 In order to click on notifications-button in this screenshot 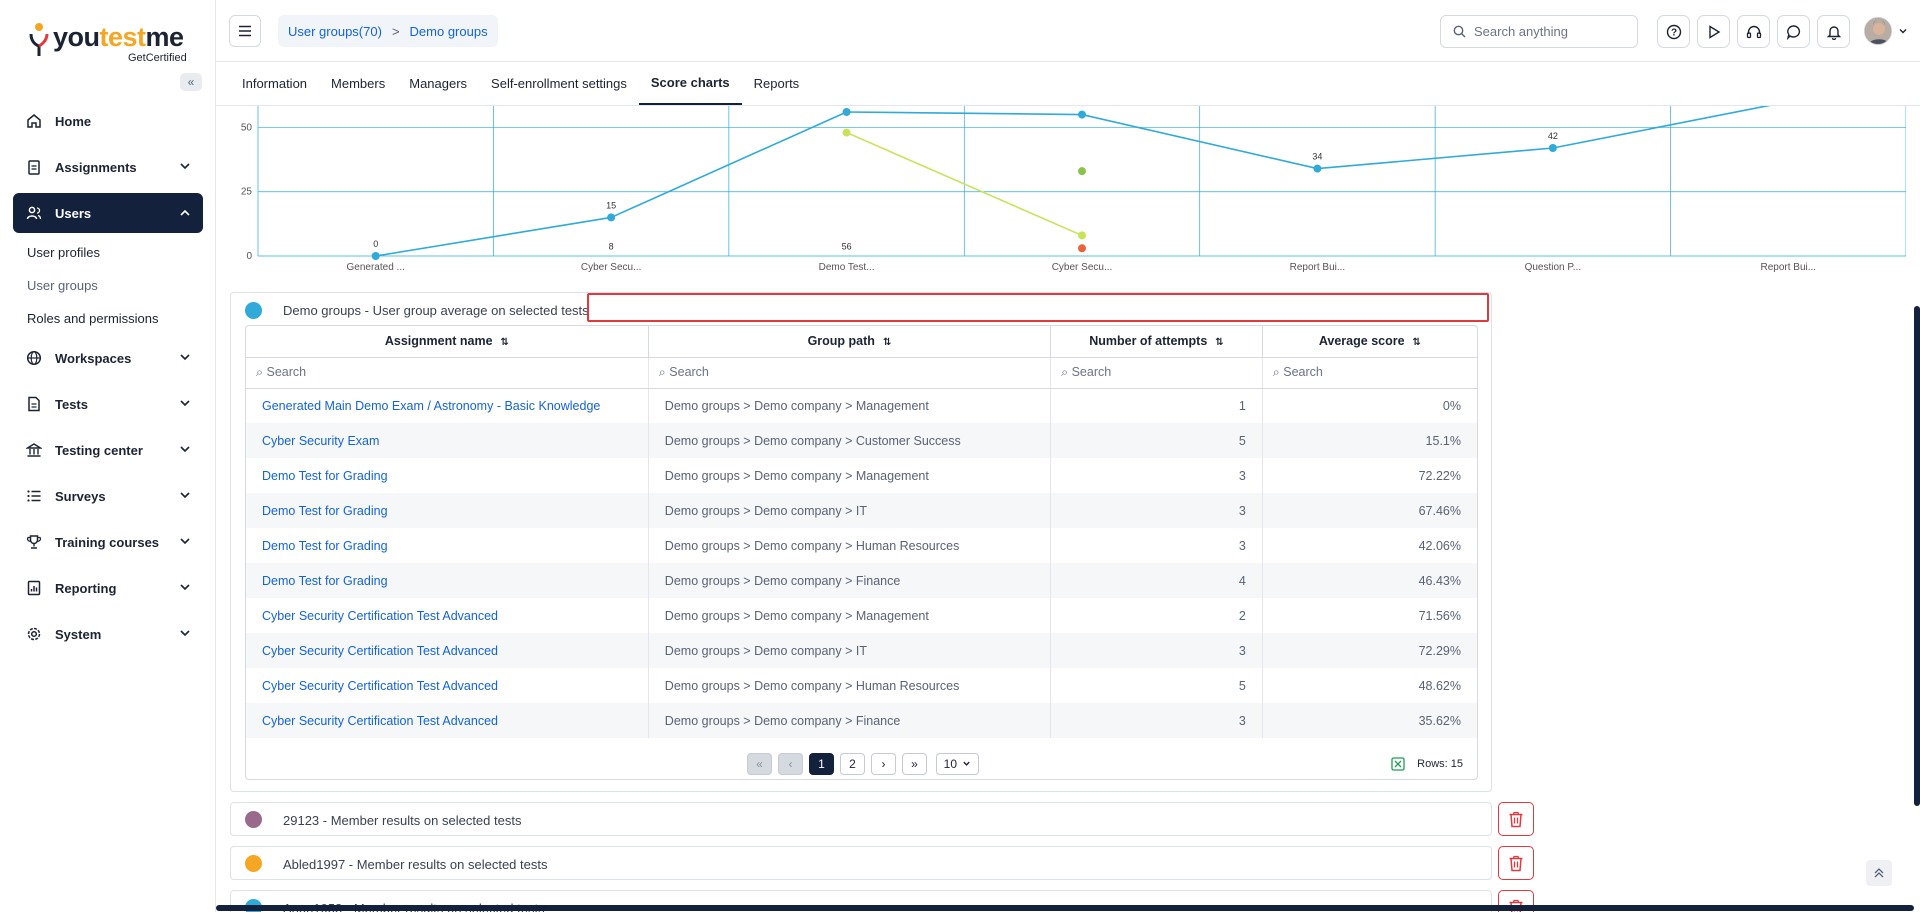, I will do `click(1833, 31)`.